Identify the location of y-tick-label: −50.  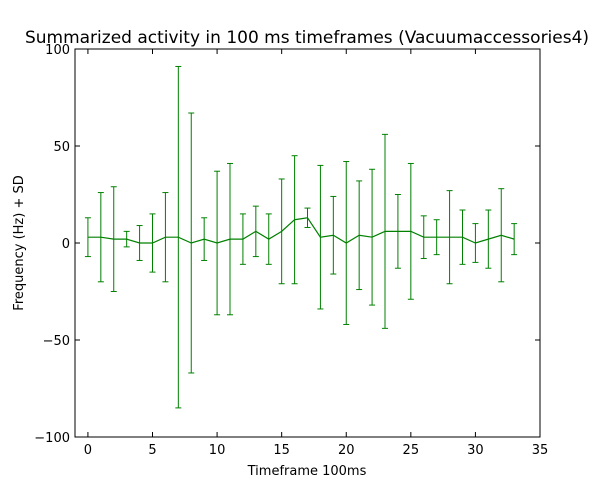
(56, 341).